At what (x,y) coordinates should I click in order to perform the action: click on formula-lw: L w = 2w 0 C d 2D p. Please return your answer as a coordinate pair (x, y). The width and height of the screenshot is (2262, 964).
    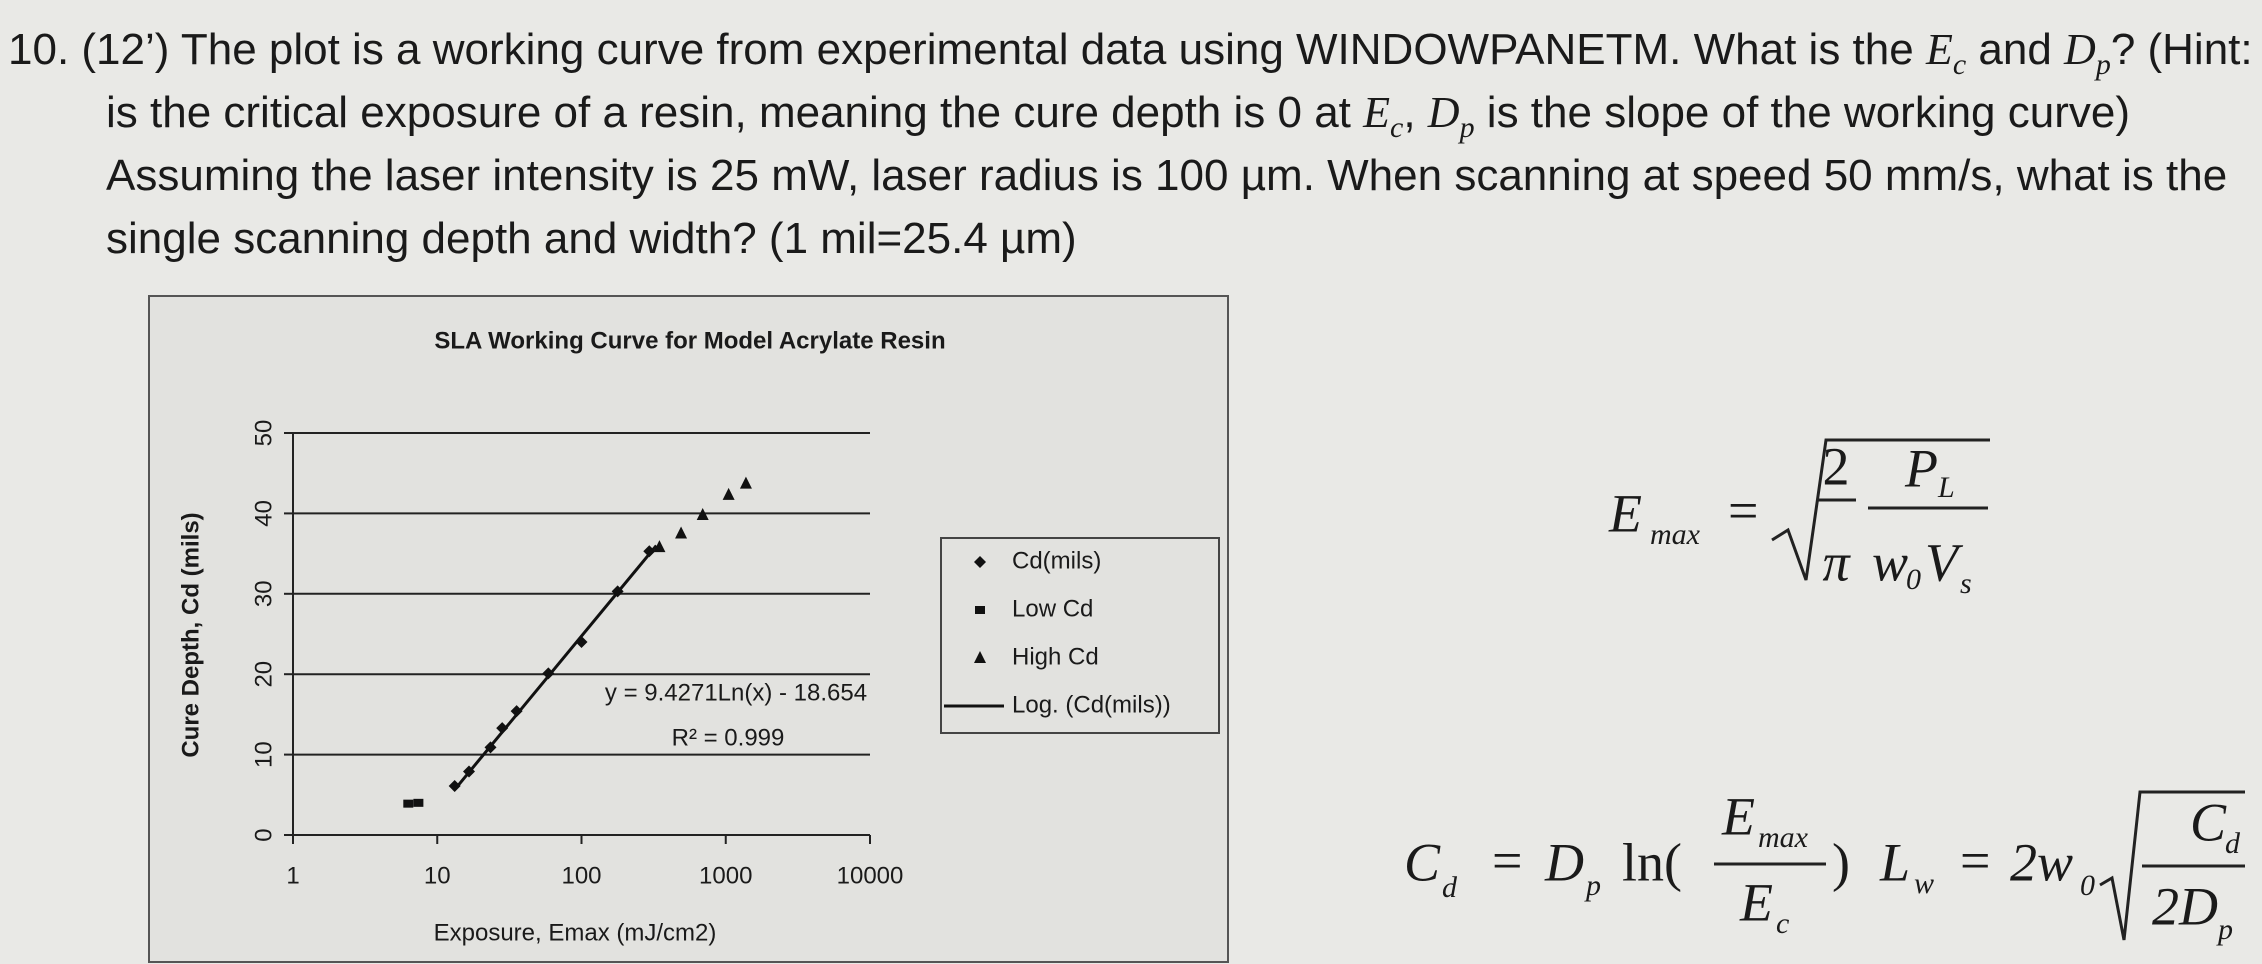
    Looking at the image, I should click on (2062, 868).